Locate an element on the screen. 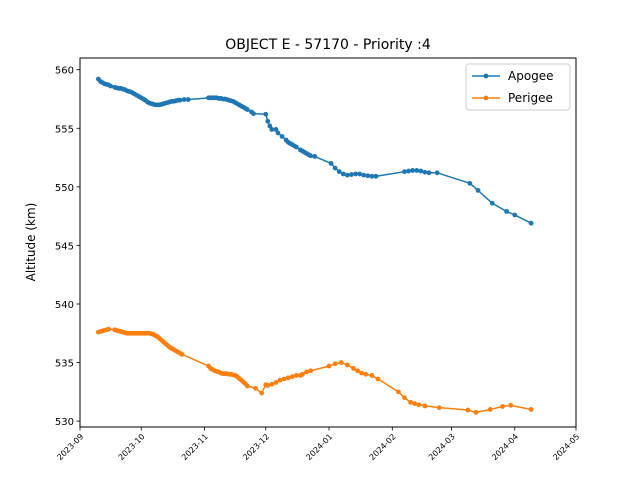  legend-item-apogee: Apogee is located at coordinates (513, 76).